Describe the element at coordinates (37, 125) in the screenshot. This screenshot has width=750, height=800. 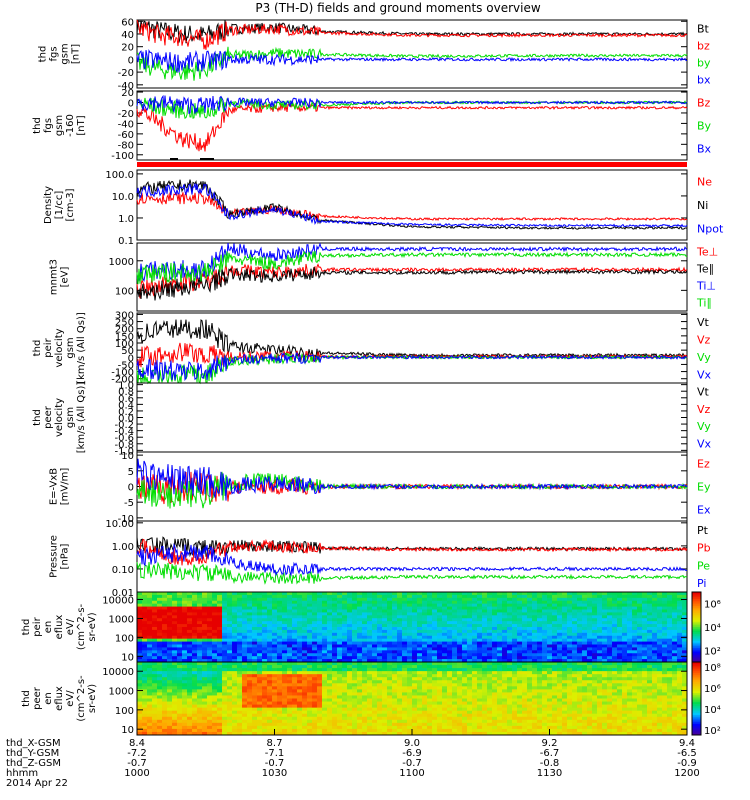
I see `y-axis-label: thd` at that location.